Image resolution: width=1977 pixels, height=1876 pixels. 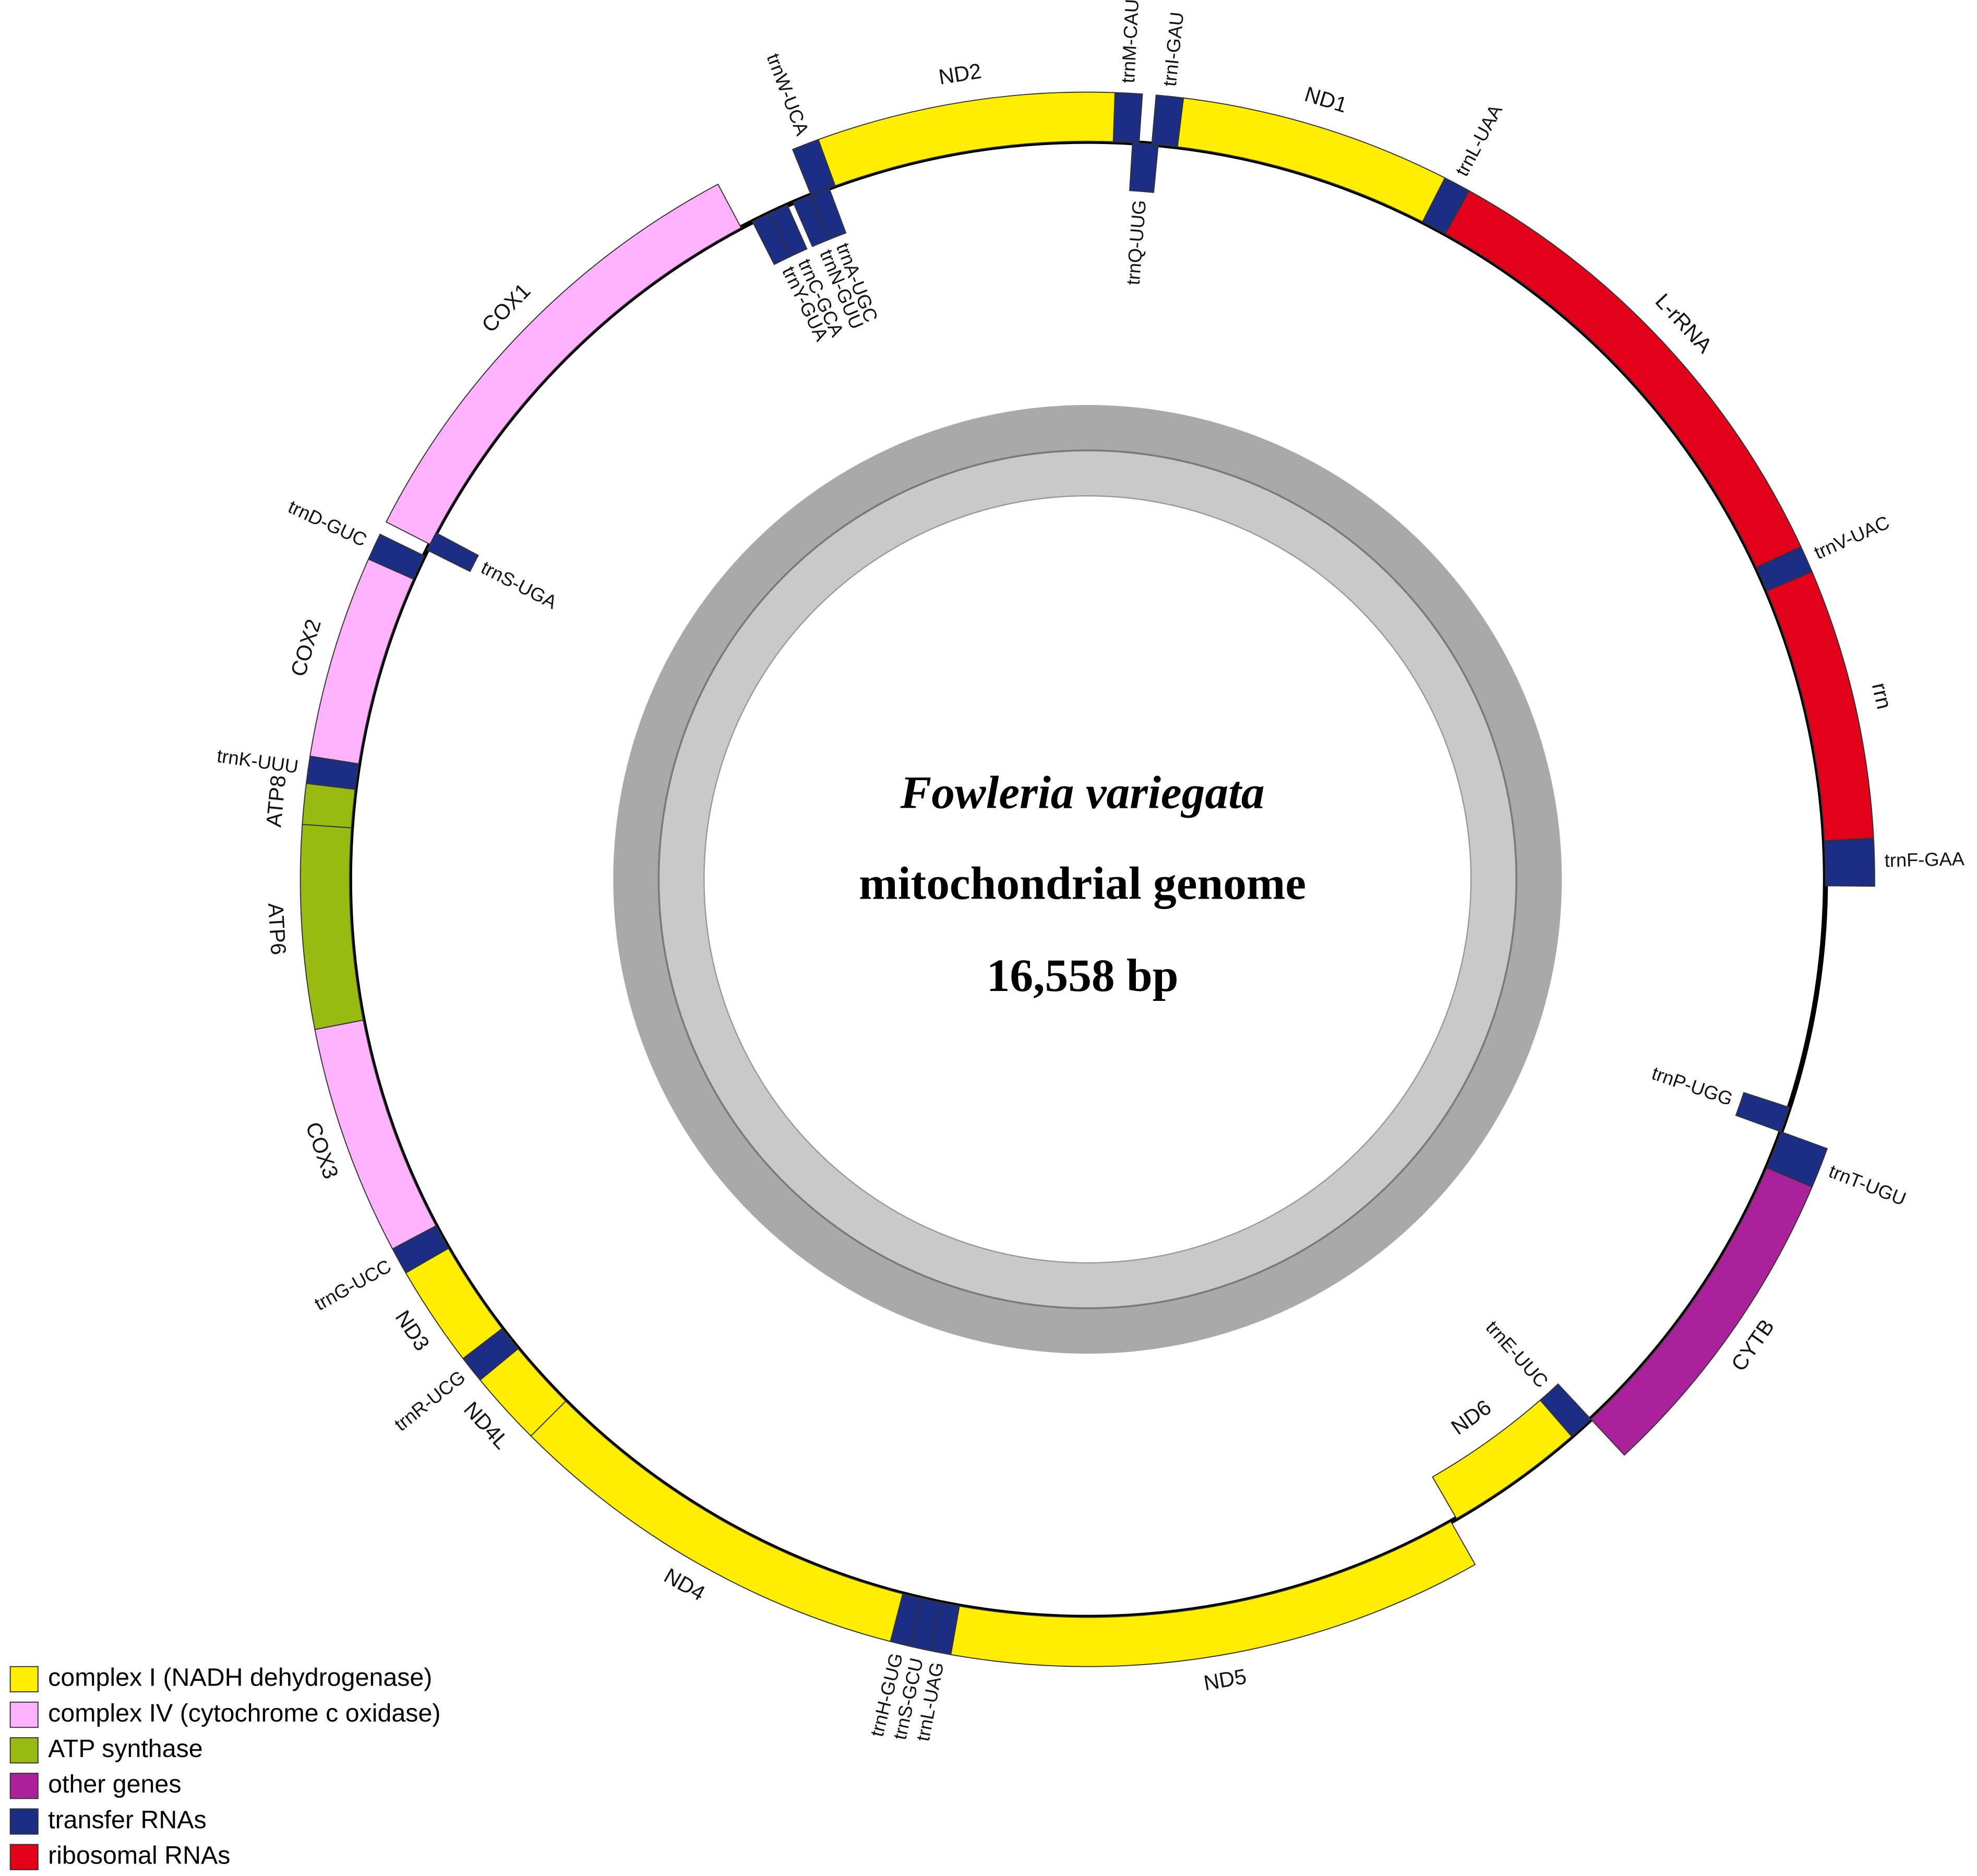 What do you see at coordinates (1479, 140) in the screenshot?
I see `trna-label: trnL-UAA` at bounding box center [1479, 140].